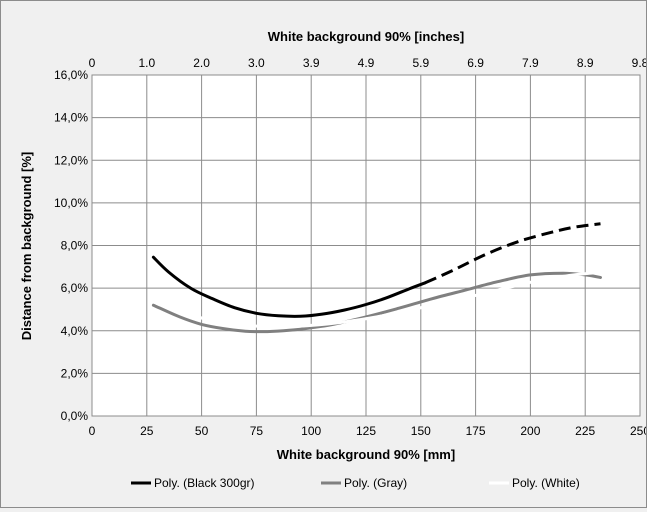  Describe the element at coordinates (71, 160) in the screenshot. I see `y-tick-label: 12,0%` at that location.